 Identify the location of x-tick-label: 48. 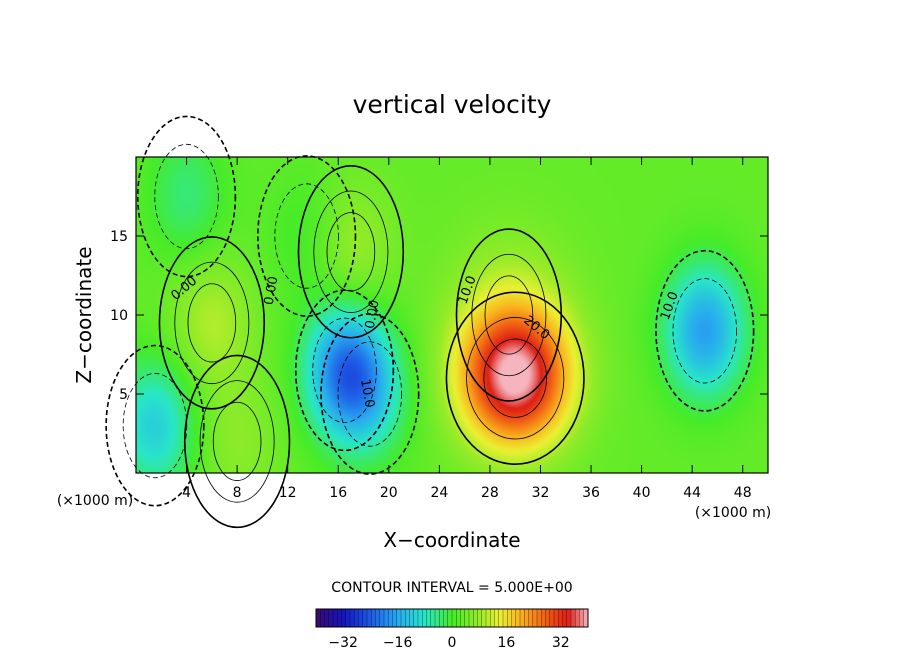
(743, 493).